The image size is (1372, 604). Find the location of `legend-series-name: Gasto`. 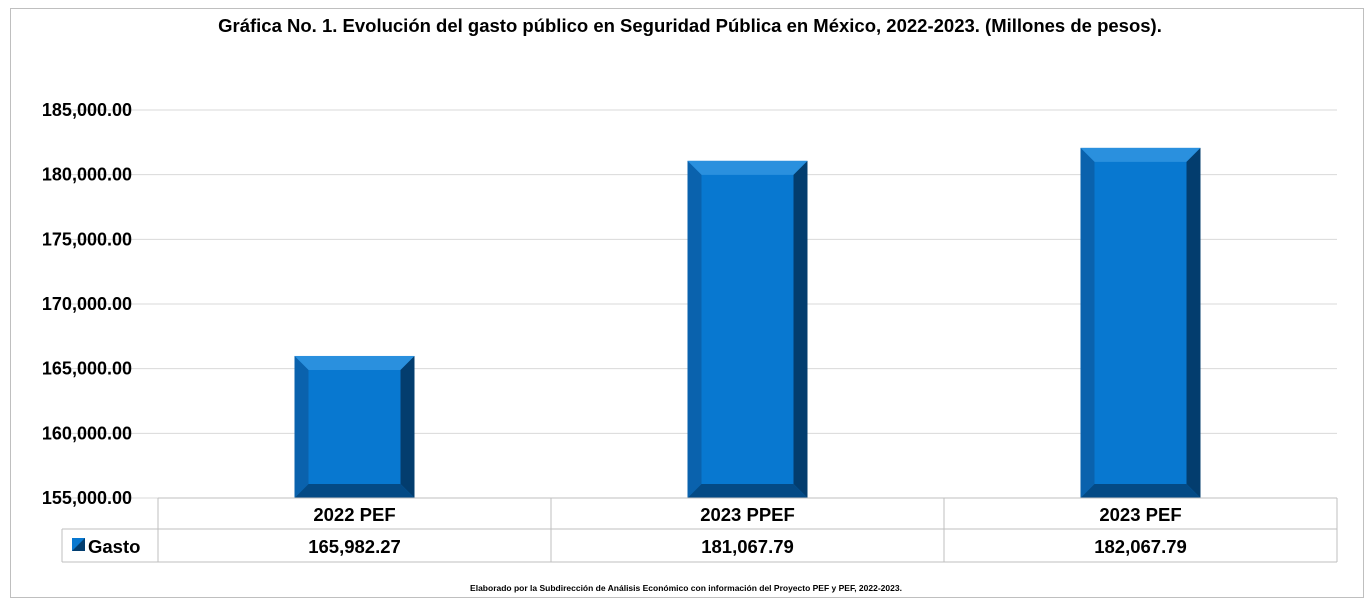

legend-series-name: Gasto is located at coordinates (114, 546).